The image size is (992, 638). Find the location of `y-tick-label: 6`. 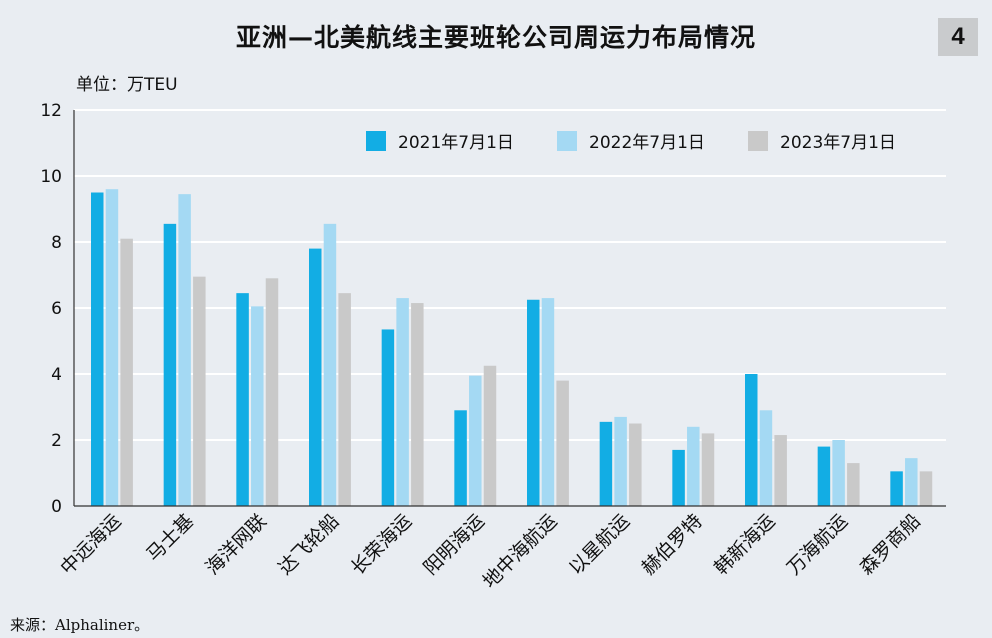

y-tick-label: 6 is located at coordinates (56, 309).